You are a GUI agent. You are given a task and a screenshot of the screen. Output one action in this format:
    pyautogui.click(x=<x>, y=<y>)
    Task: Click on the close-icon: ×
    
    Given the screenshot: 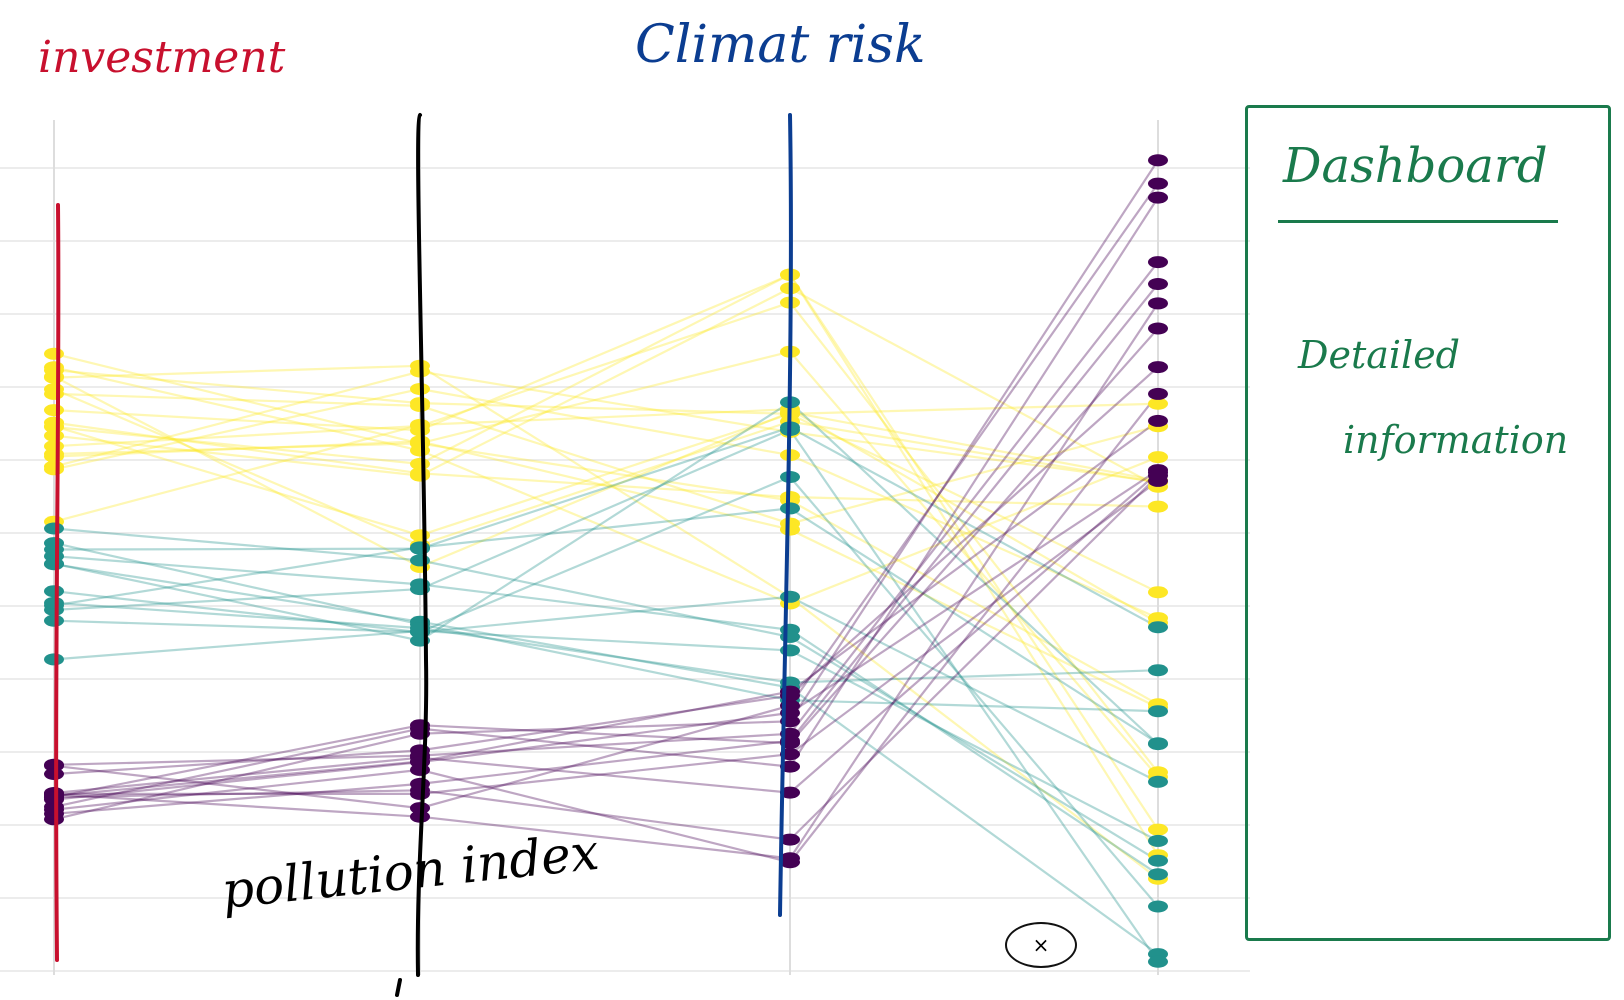 What is the action you would take?
    pyautogui.click(x=1041, y=945)
    